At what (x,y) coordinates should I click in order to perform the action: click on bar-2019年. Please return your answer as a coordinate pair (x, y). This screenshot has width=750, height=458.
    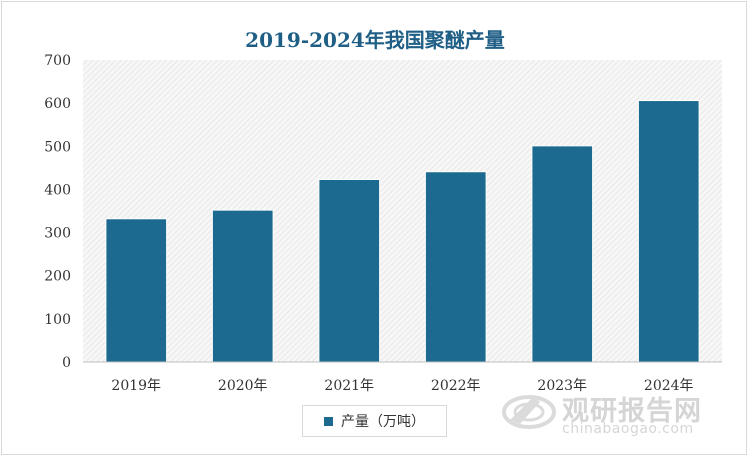
    Looking at the image, I should click on (136, 290).